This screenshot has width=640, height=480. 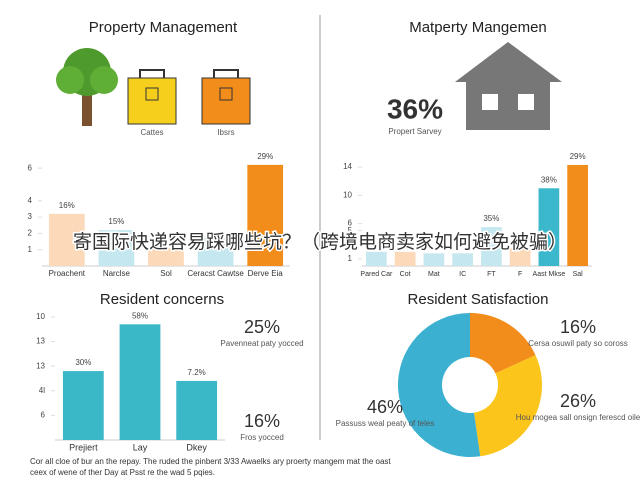 I want to click on y-tick-label: 4, so click(x=30, y=200).